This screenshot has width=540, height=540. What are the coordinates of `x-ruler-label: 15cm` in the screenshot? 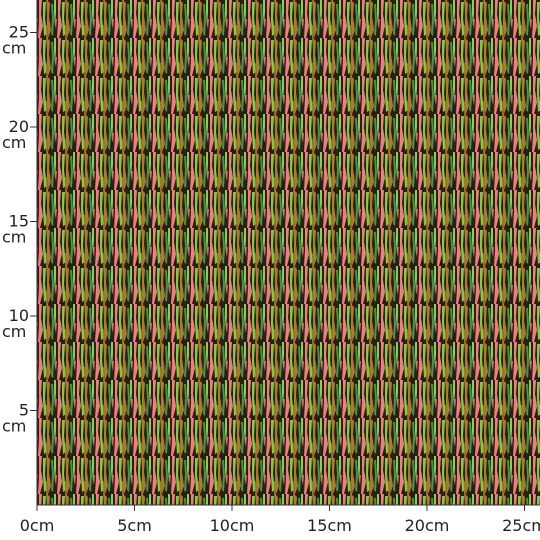 It's located at (329, 525).